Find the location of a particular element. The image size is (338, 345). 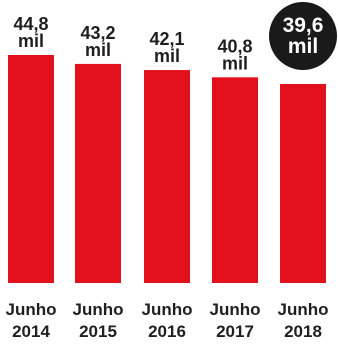

bar-2015 is located at coordinates (98, 173).